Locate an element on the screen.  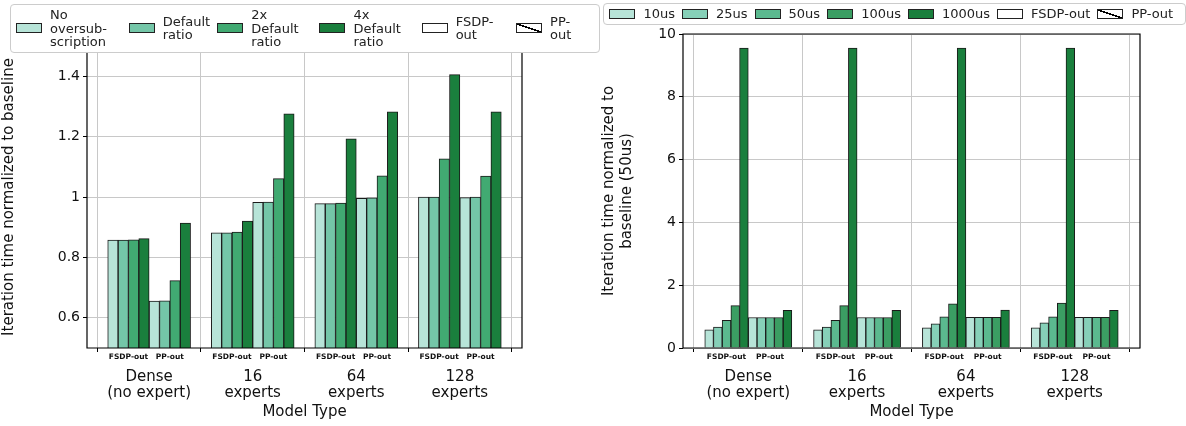
y-tick-label: 1 is located at coordinates (75, 195).